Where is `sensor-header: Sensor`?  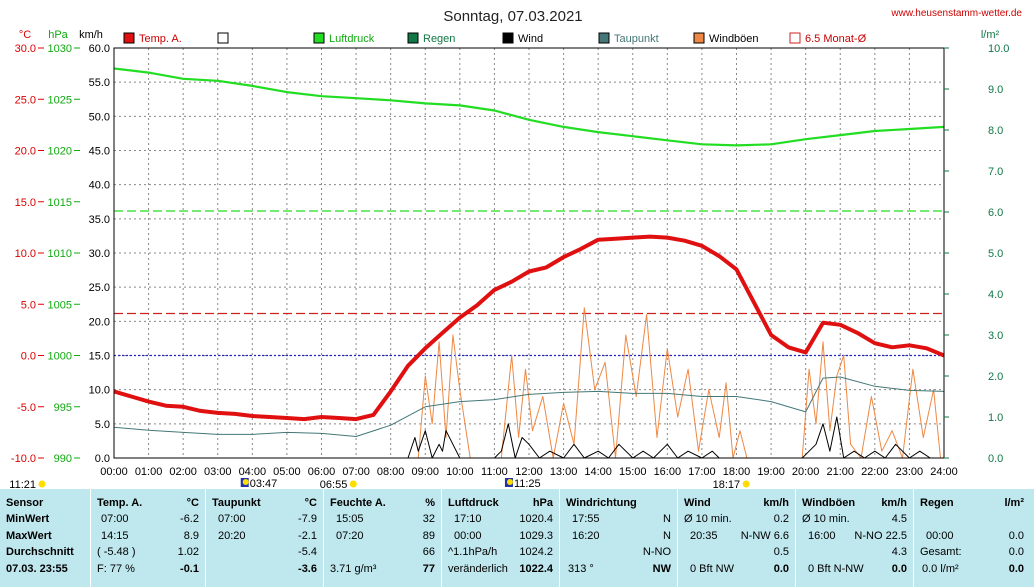
sensor-header: Sensor is located at coordinates (25, 503).